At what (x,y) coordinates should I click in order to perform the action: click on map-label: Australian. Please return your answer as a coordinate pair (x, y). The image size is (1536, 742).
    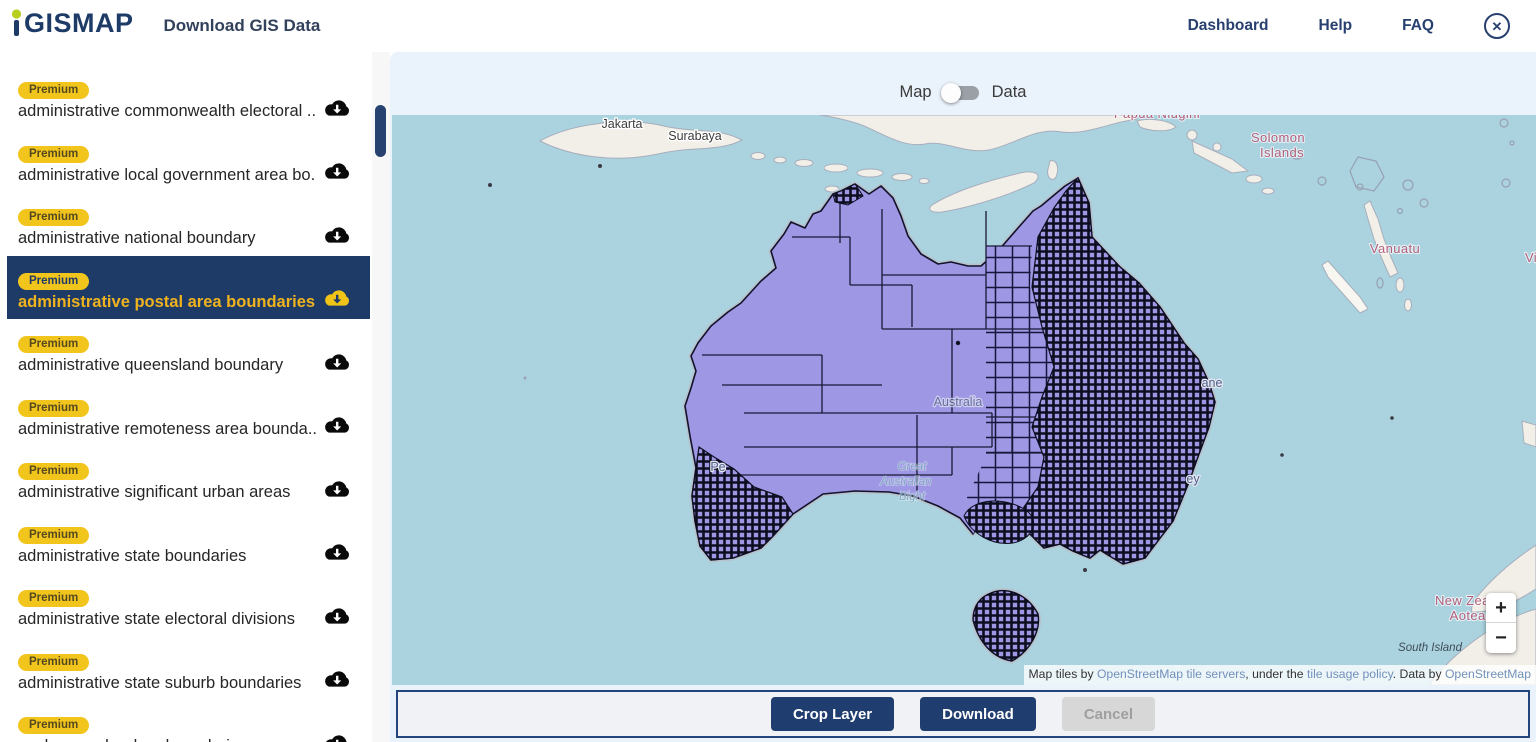
    Looking at the image, I should click on (905, 482).